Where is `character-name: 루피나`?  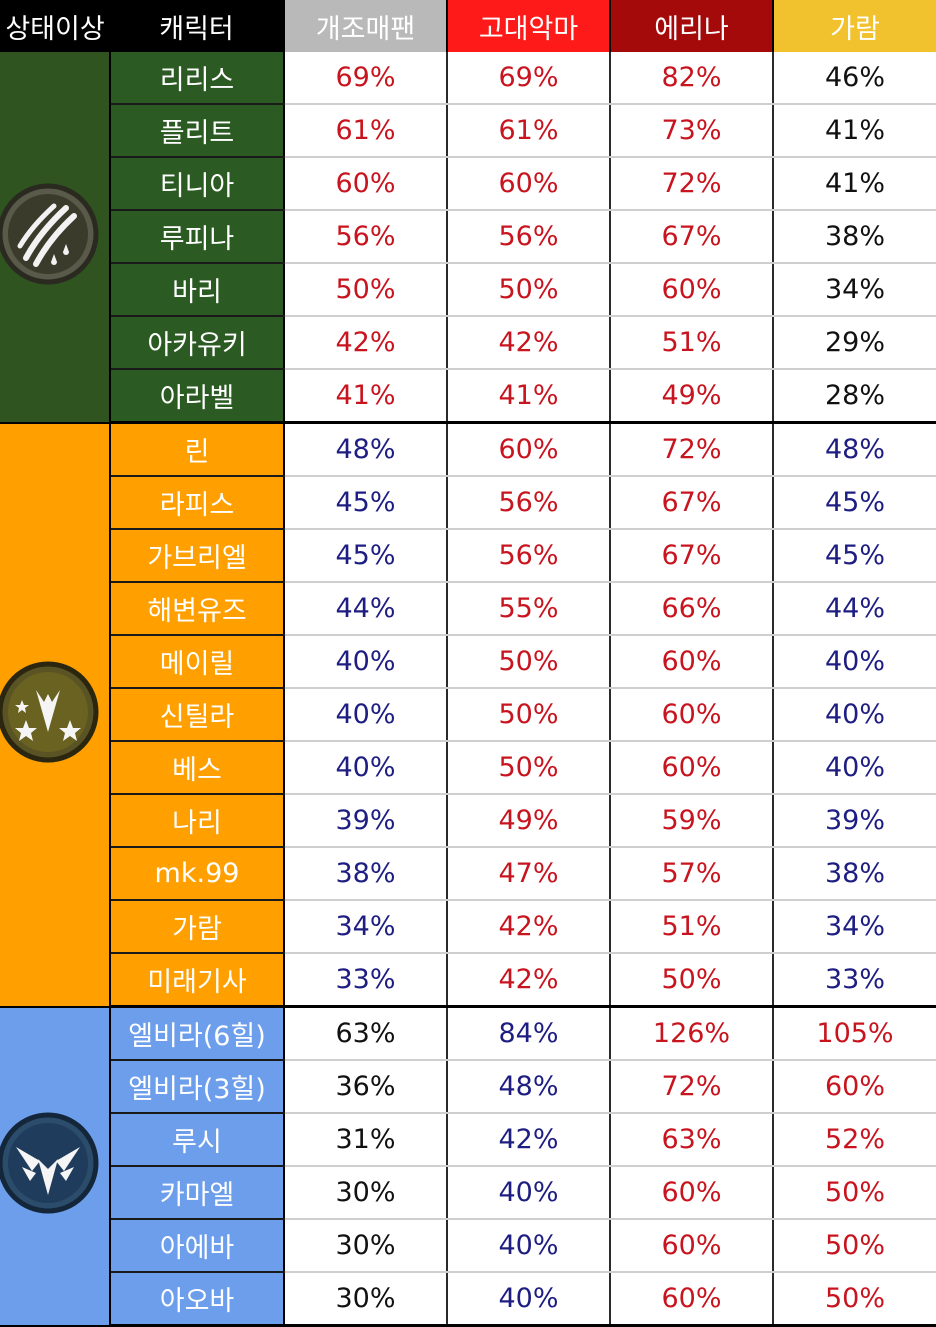
character-name: 루피나 is located at coordinates (197, 237).